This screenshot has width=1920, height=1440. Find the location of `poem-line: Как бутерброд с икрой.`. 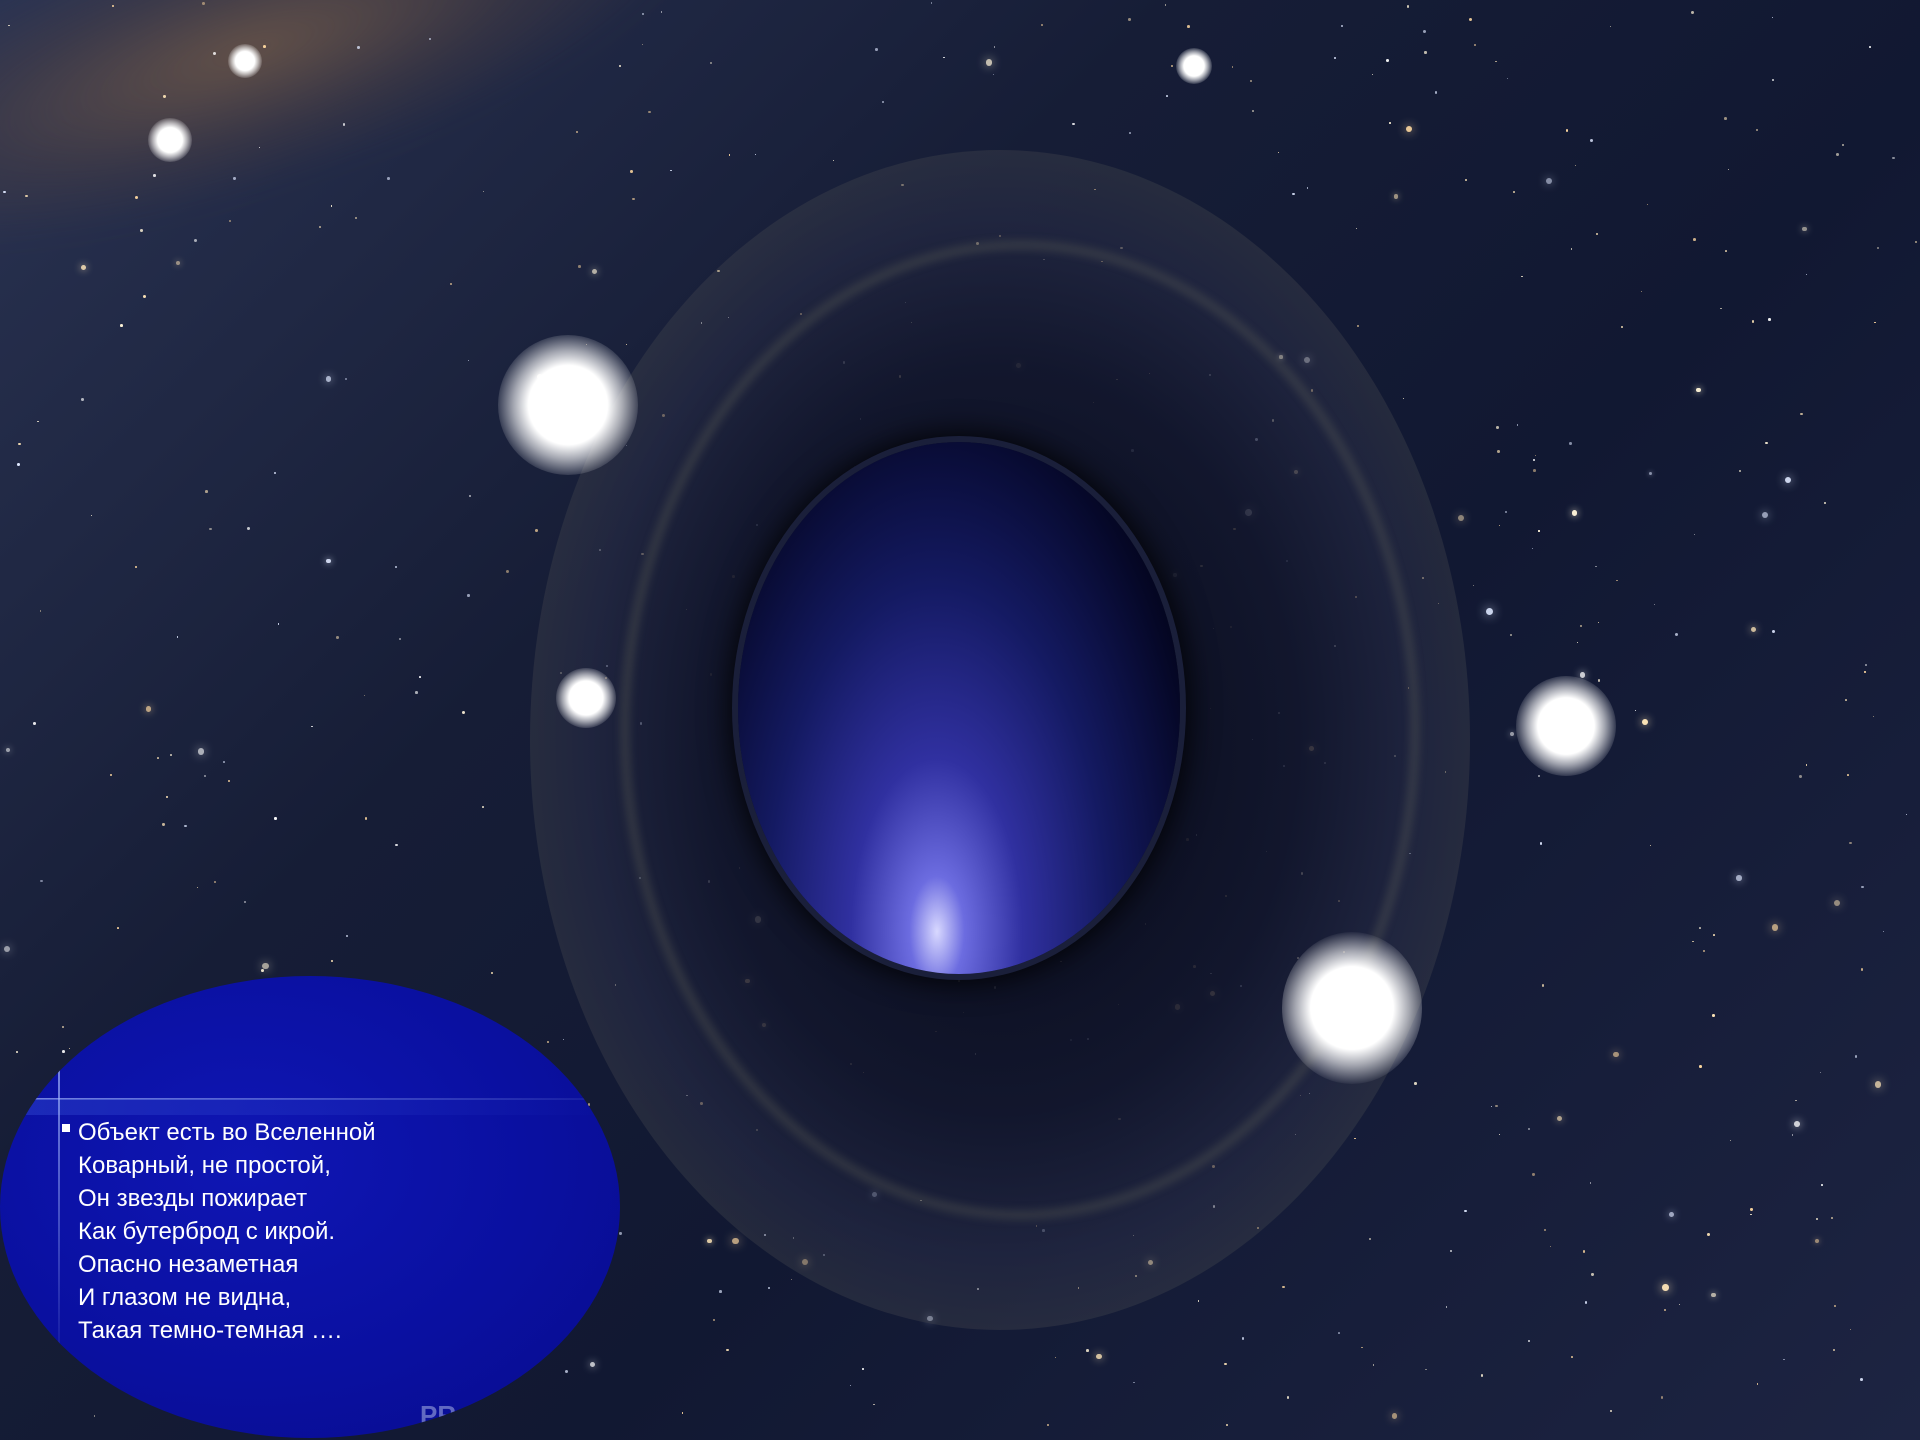

poem-line: Как бутерброд с икрой. is located at coordinates (207, 1231).